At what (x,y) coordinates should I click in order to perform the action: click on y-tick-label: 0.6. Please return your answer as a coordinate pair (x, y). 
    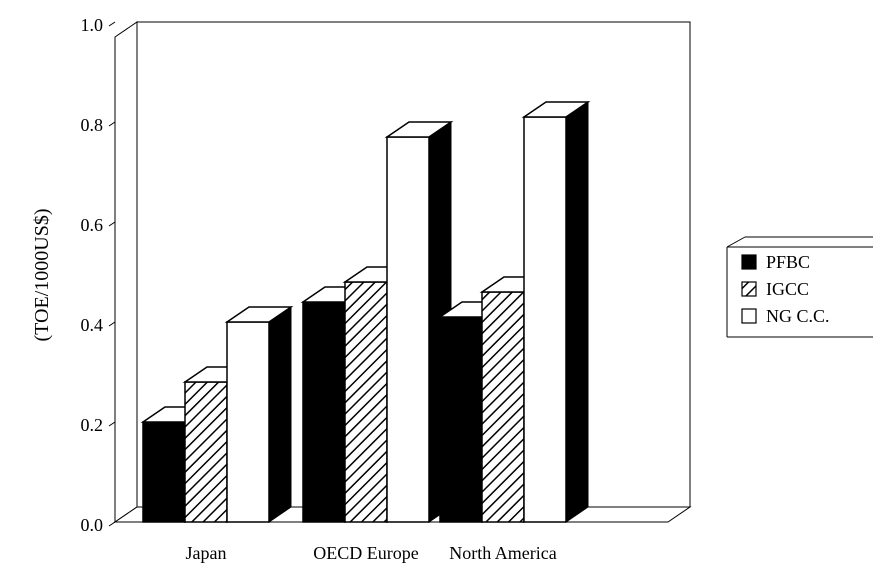
    Looking at the image, I should click on (92, 225).